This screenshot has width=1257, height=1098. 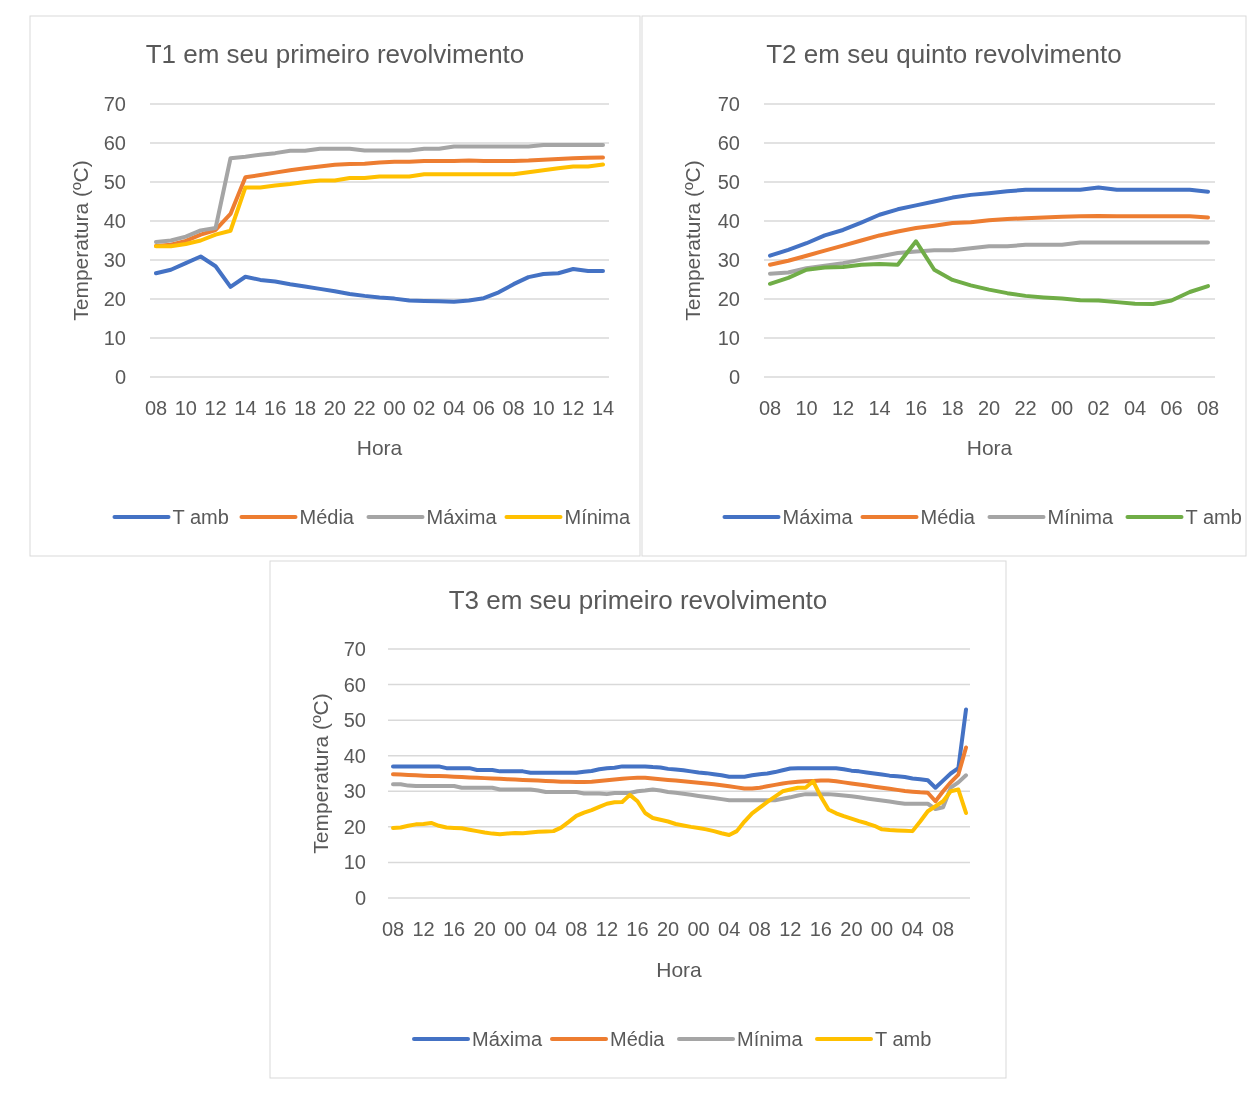 What do you see at coordinates (638, 600) in the screenshot?
I see `chart-title: T3 em seu primeiro revolvimento` at bounding box center [638, 600].